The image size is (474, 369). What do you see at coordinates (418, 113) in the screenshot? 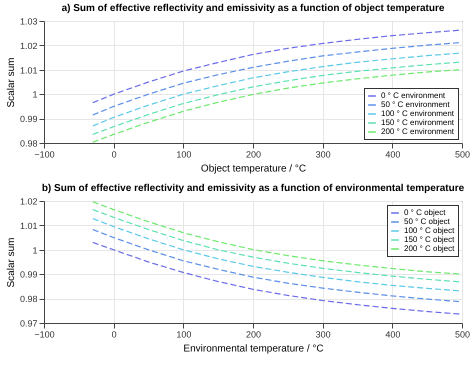
I see `legend-label: 100 ° C environment` at bounding box center [418, 113].